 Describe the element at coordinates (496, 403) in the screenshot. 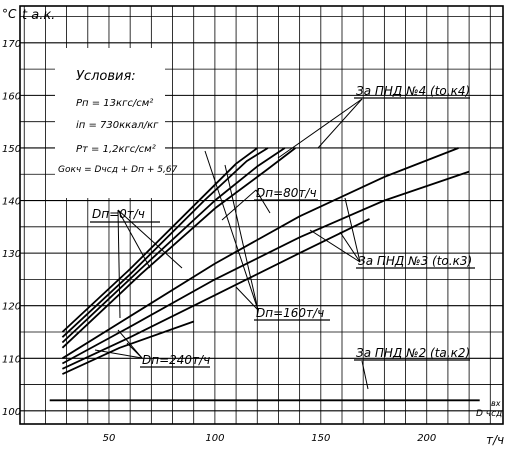

I see `x-axis-symbol-superscript: вх` at that location.